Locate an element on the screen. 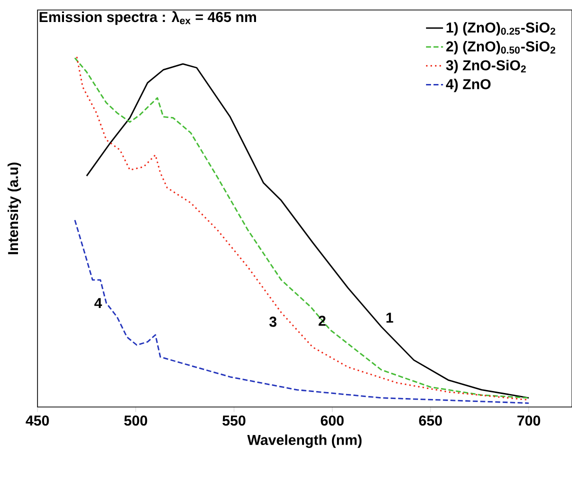  x-tick-label: 650 is located at coordinates (430, 421).